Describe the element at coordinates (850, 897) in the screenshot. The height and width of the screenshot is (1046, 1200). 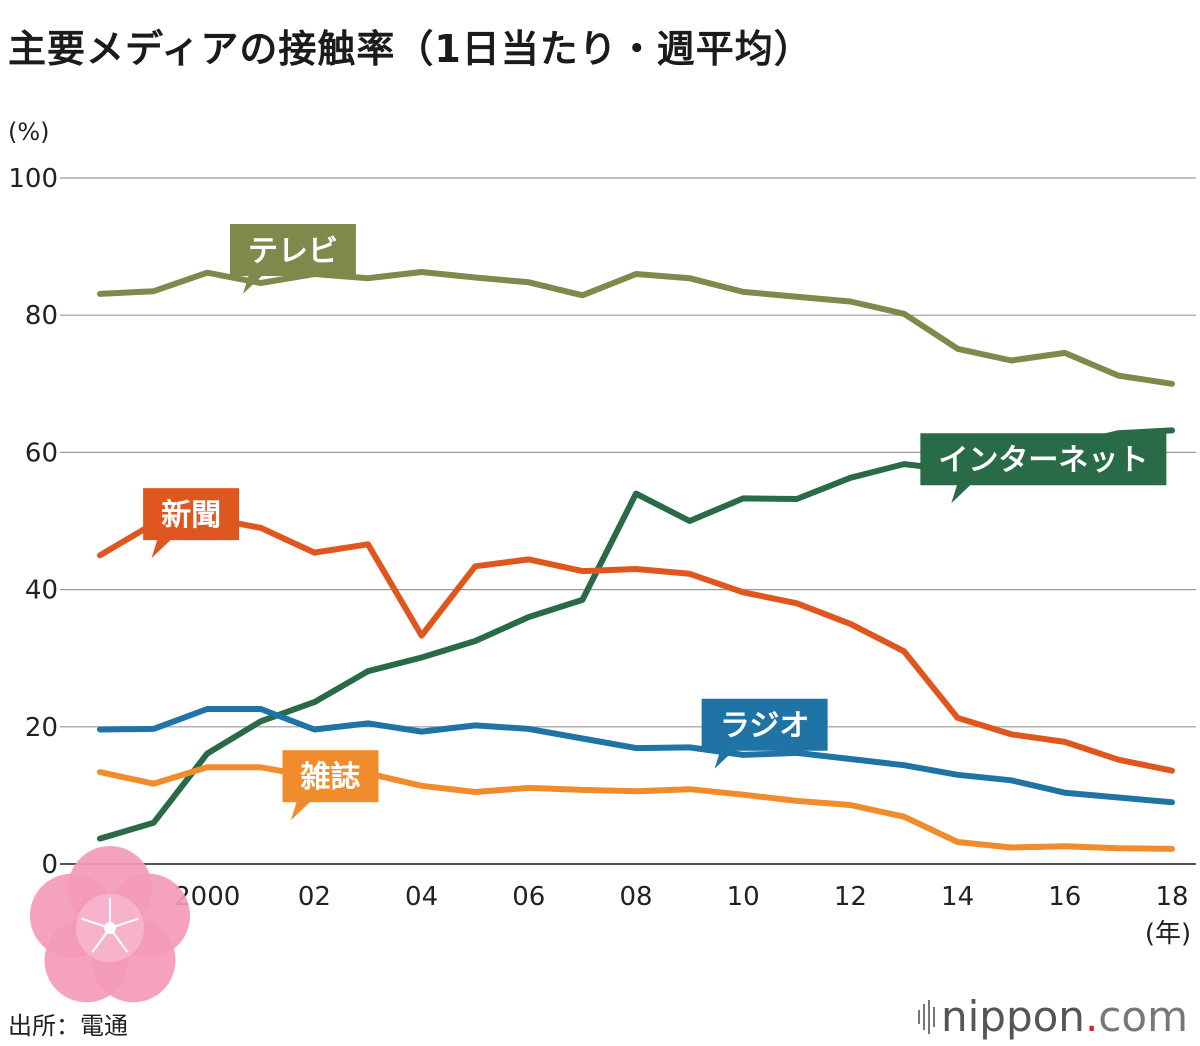
I see `x-tick-label: 12` at that location.